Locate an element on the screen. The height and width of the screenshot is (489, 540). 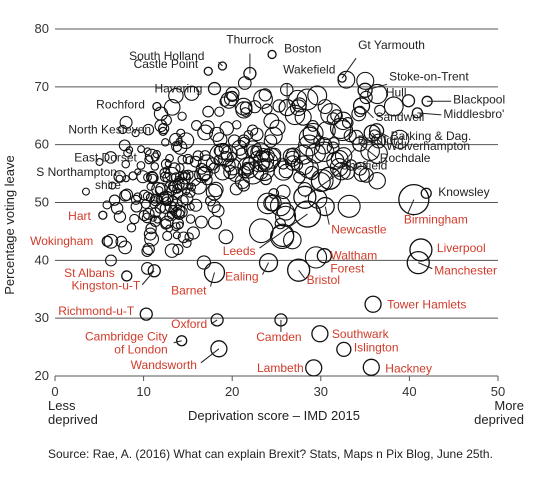
x-tick-label: 40 is located at coordinates (409, 391).